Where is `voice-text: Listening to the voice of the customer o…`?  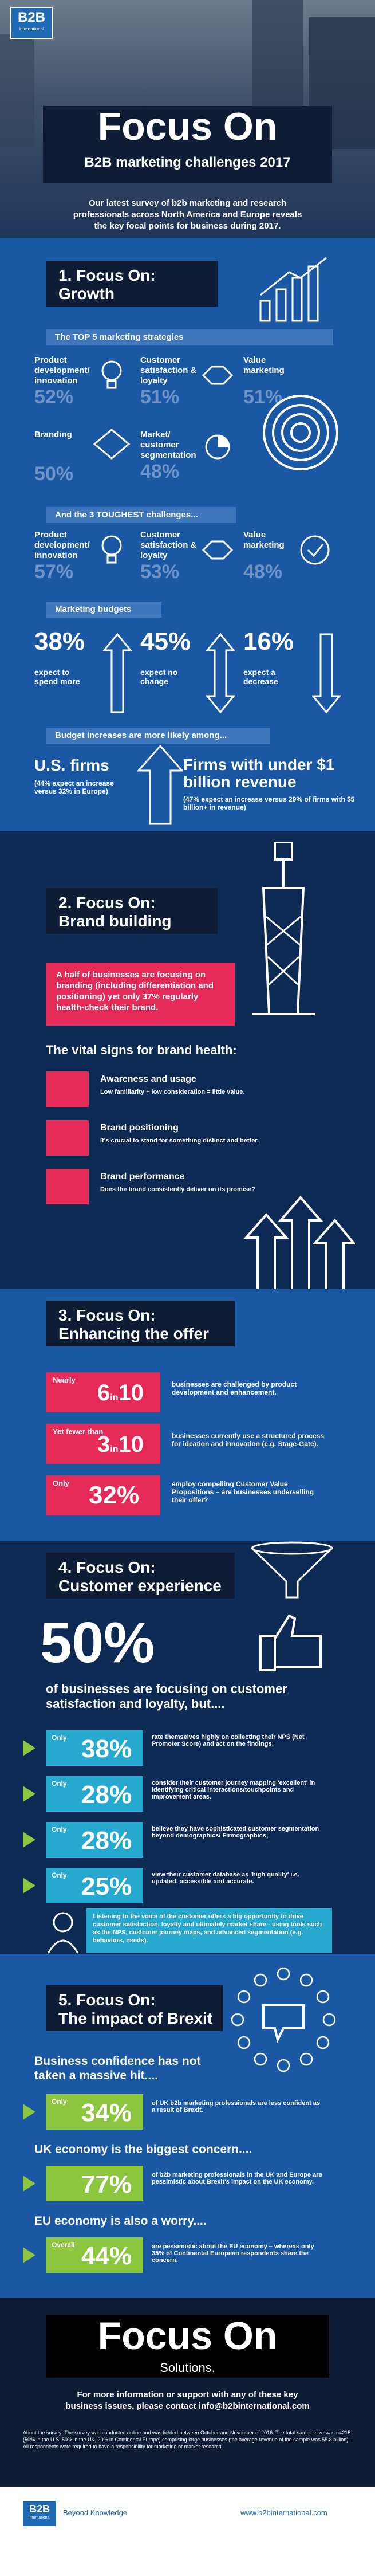
voice-text: Listening to the voice of the customer o… is located at coordinates (207, 1928).